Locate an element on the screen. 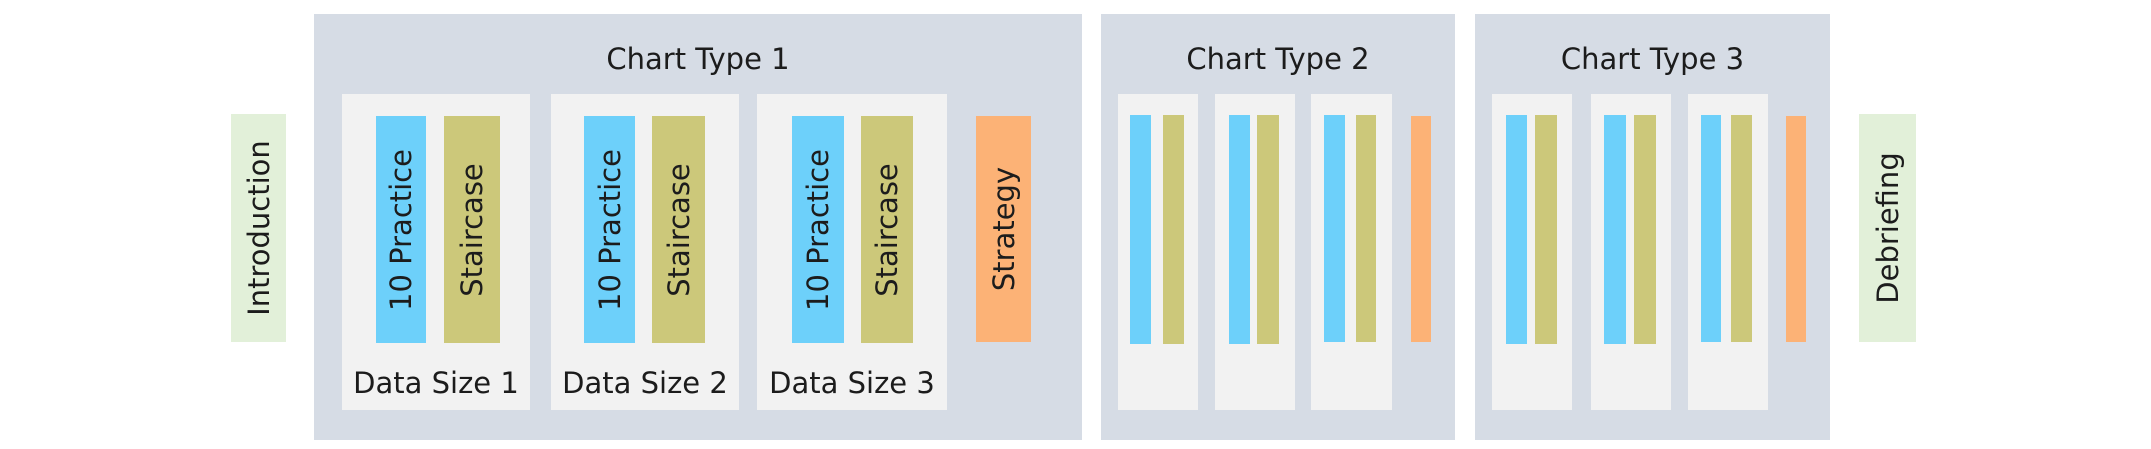 The image size is (2151, 449). data-size-1-label: Data Size 1 is located at coordinates (436, 383).